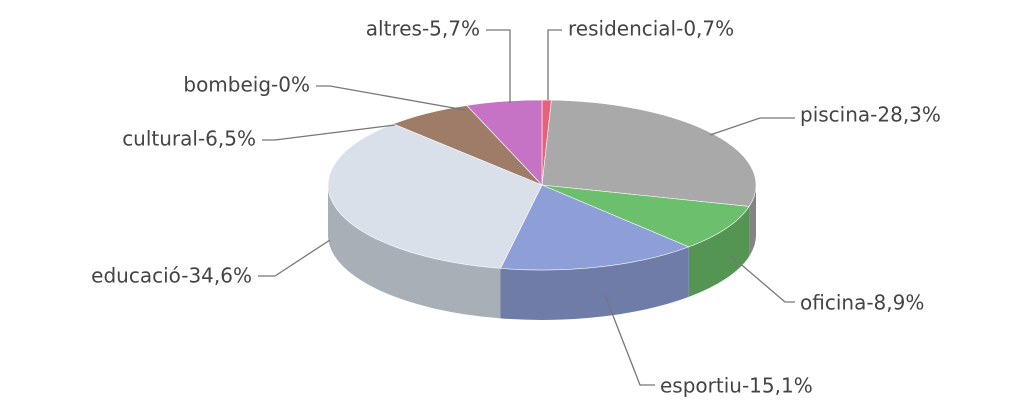  Describe the element at coordinates (862, 303) in the screenshot. I see `slice-label: oficina-8,9%` at that location.